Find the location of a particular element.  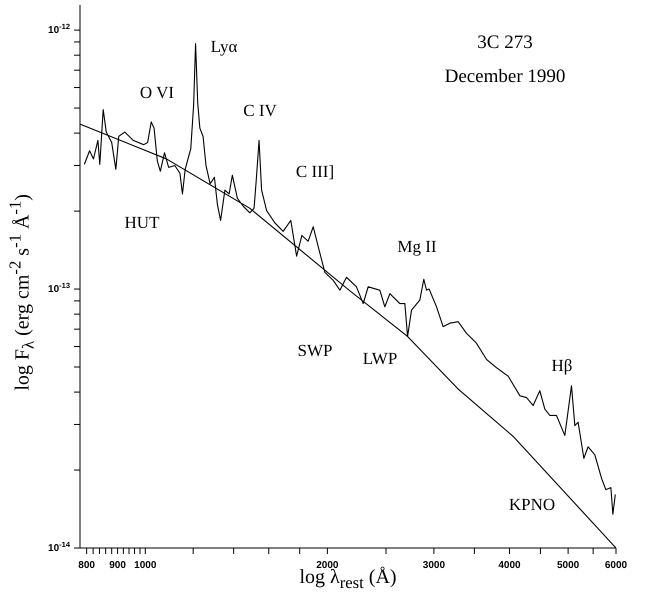

annotation: Hβ is located at coordinates (562, 366).